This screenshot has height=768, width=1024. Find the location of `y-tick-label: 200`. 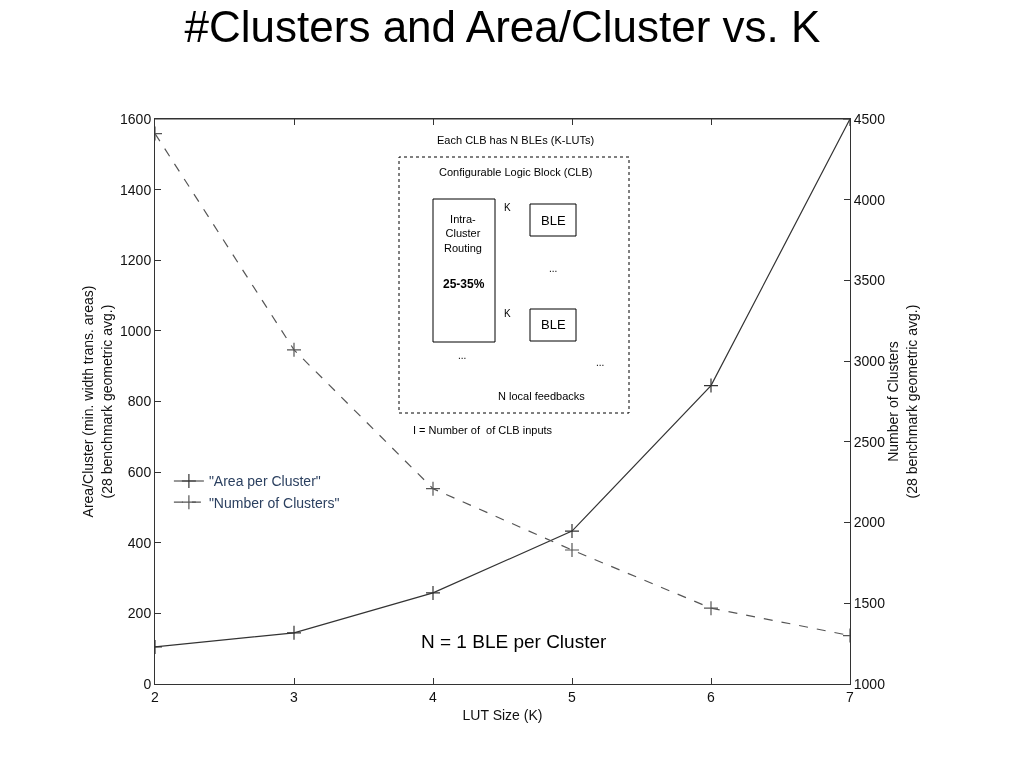

y-tick-label: 200 is located at coordinates (139, 613).